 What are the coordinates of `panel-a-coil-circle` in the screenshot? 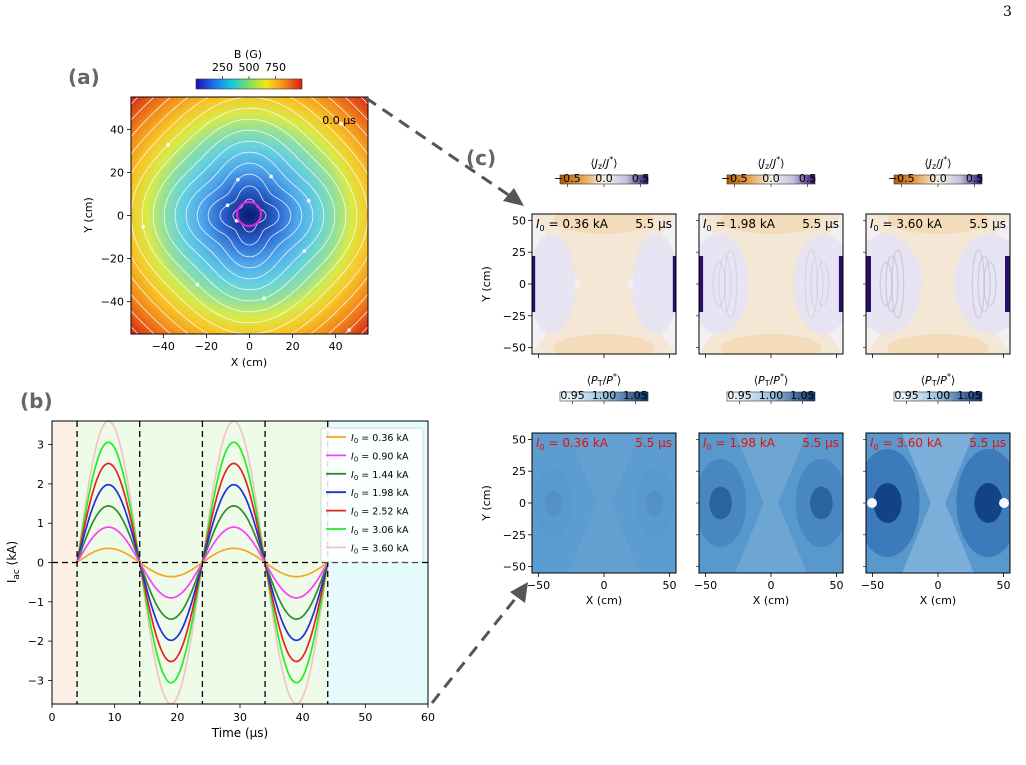 It's located at (249, 214).